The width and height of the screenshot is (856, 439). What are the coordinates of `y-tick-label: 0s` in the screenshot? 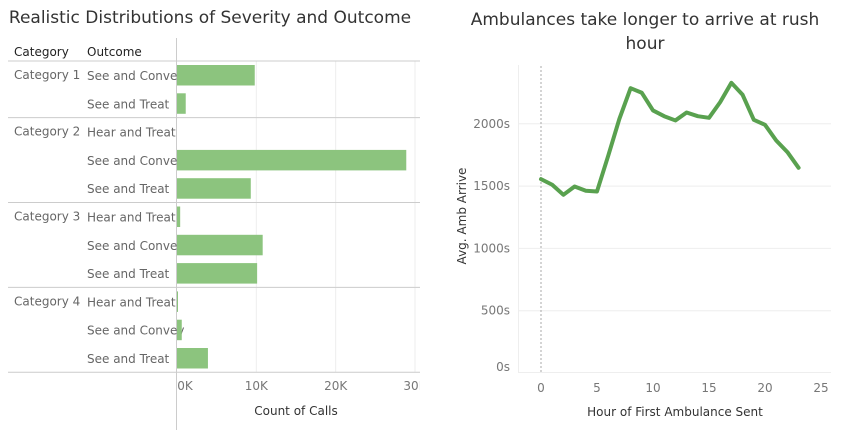 It's located at (503, 367).